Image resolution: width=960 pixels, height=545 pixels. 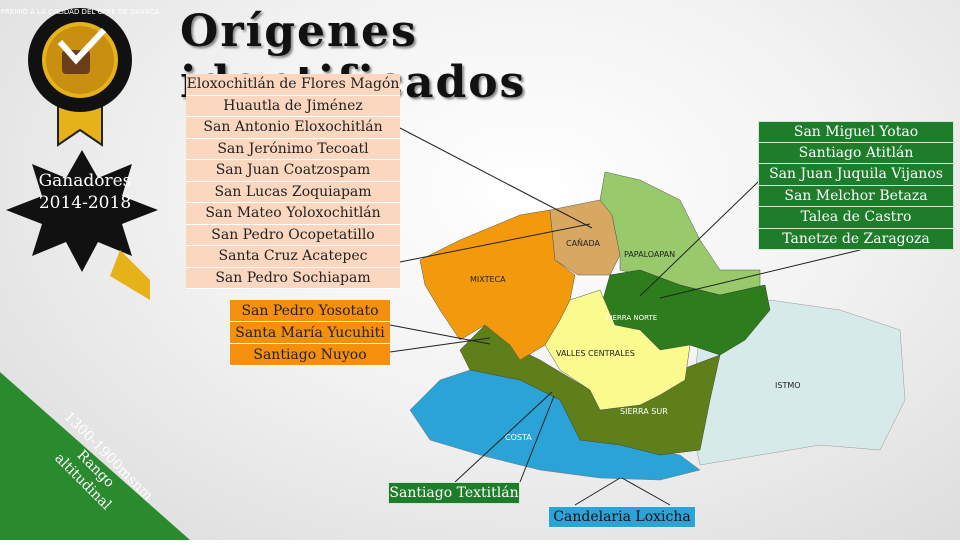 What do you see at coordinates (95, 456) in the screenshot?
I see `range-triangle` at bounding box center [95, 456].